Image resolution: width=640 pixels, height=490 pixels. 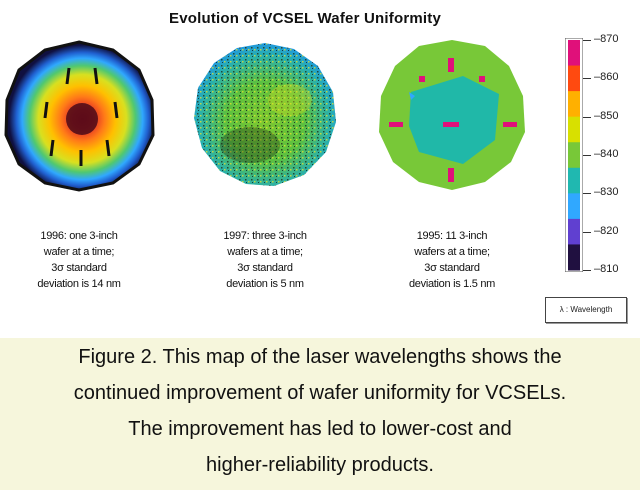 I want to click on scale-tick-label: –850, so click(x=606, y=115).